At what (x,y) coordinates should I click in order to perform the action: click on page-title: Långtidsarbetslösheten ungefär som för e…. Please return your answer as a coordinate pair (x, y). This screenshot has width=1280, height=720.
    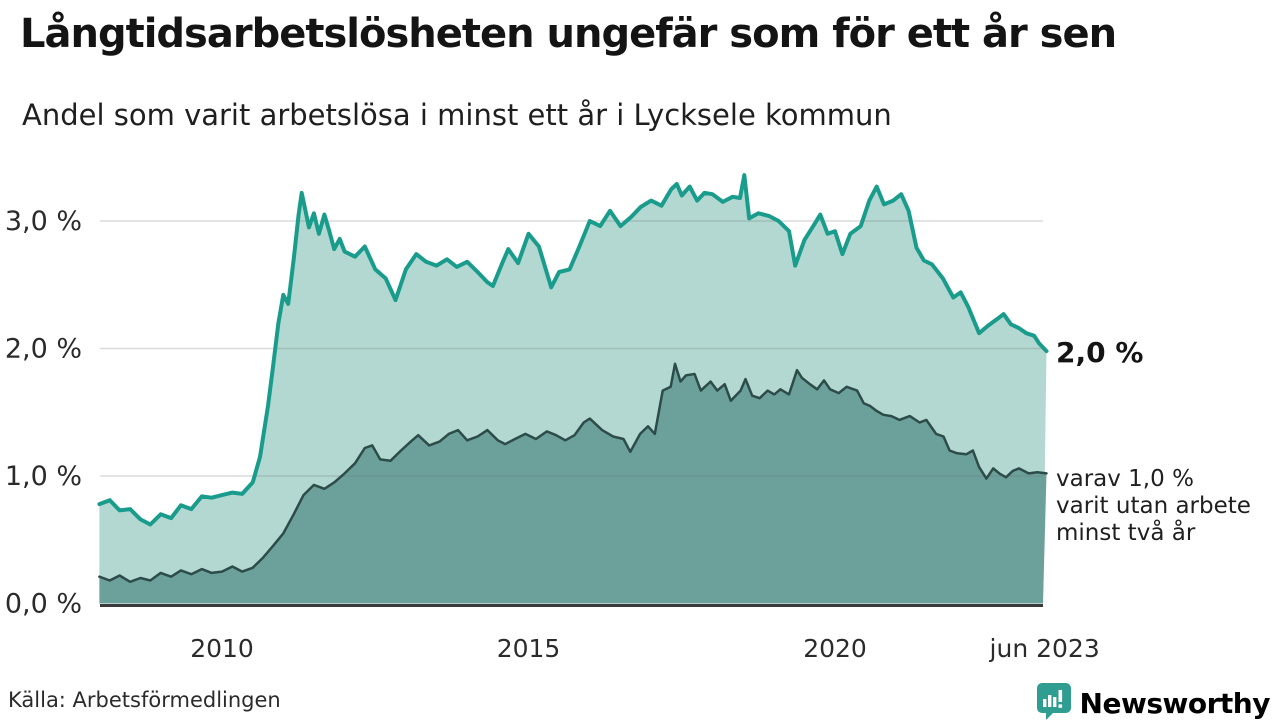
    Looking at the image, I should click on (568, 34).